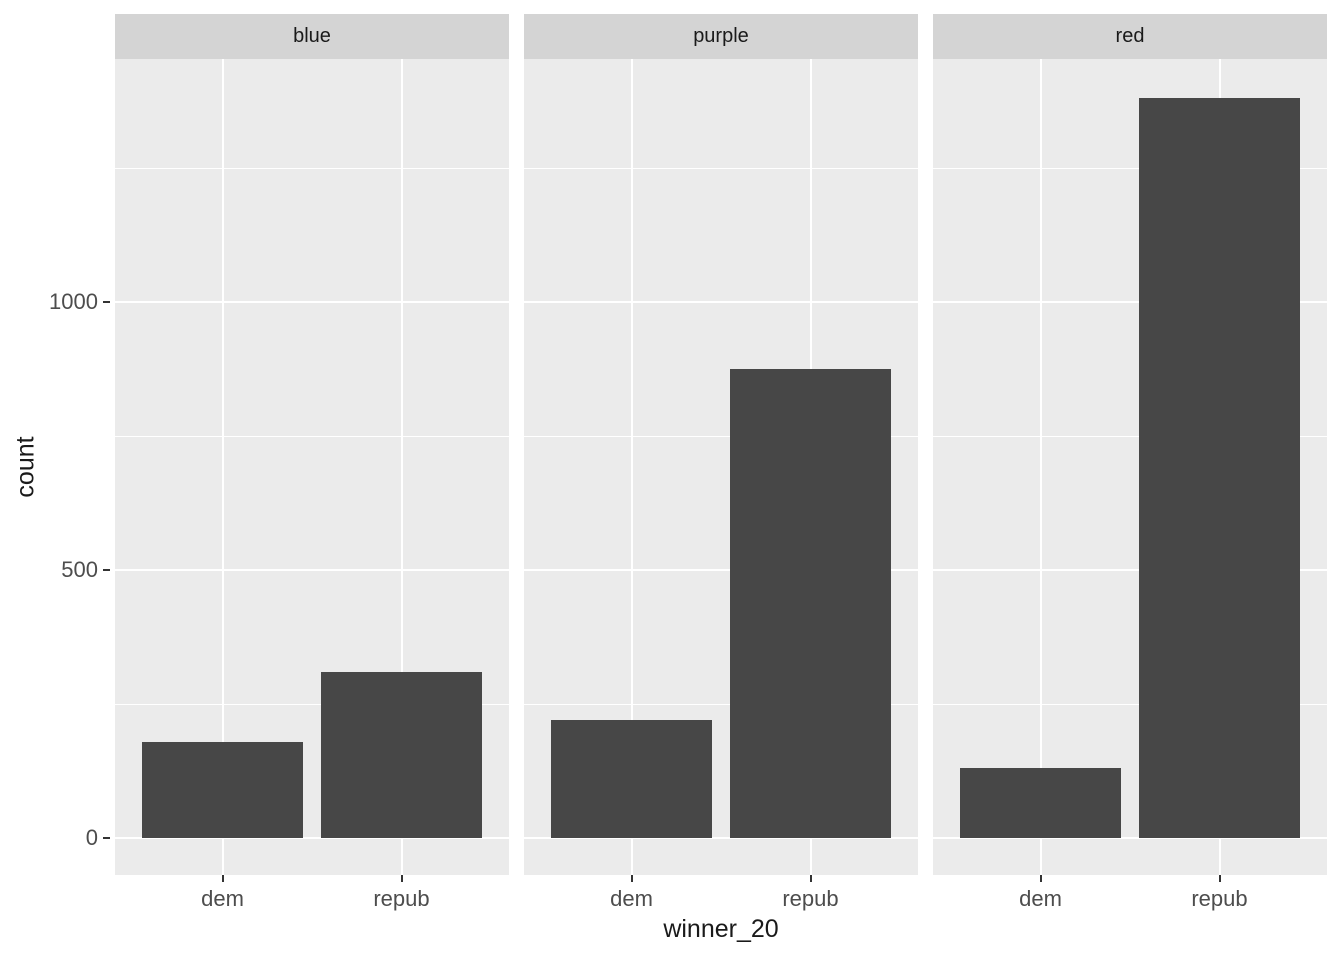 The height and width of the screenshot is (960, 1344). I want to click on bar-blue-dem, so click(222, 789).